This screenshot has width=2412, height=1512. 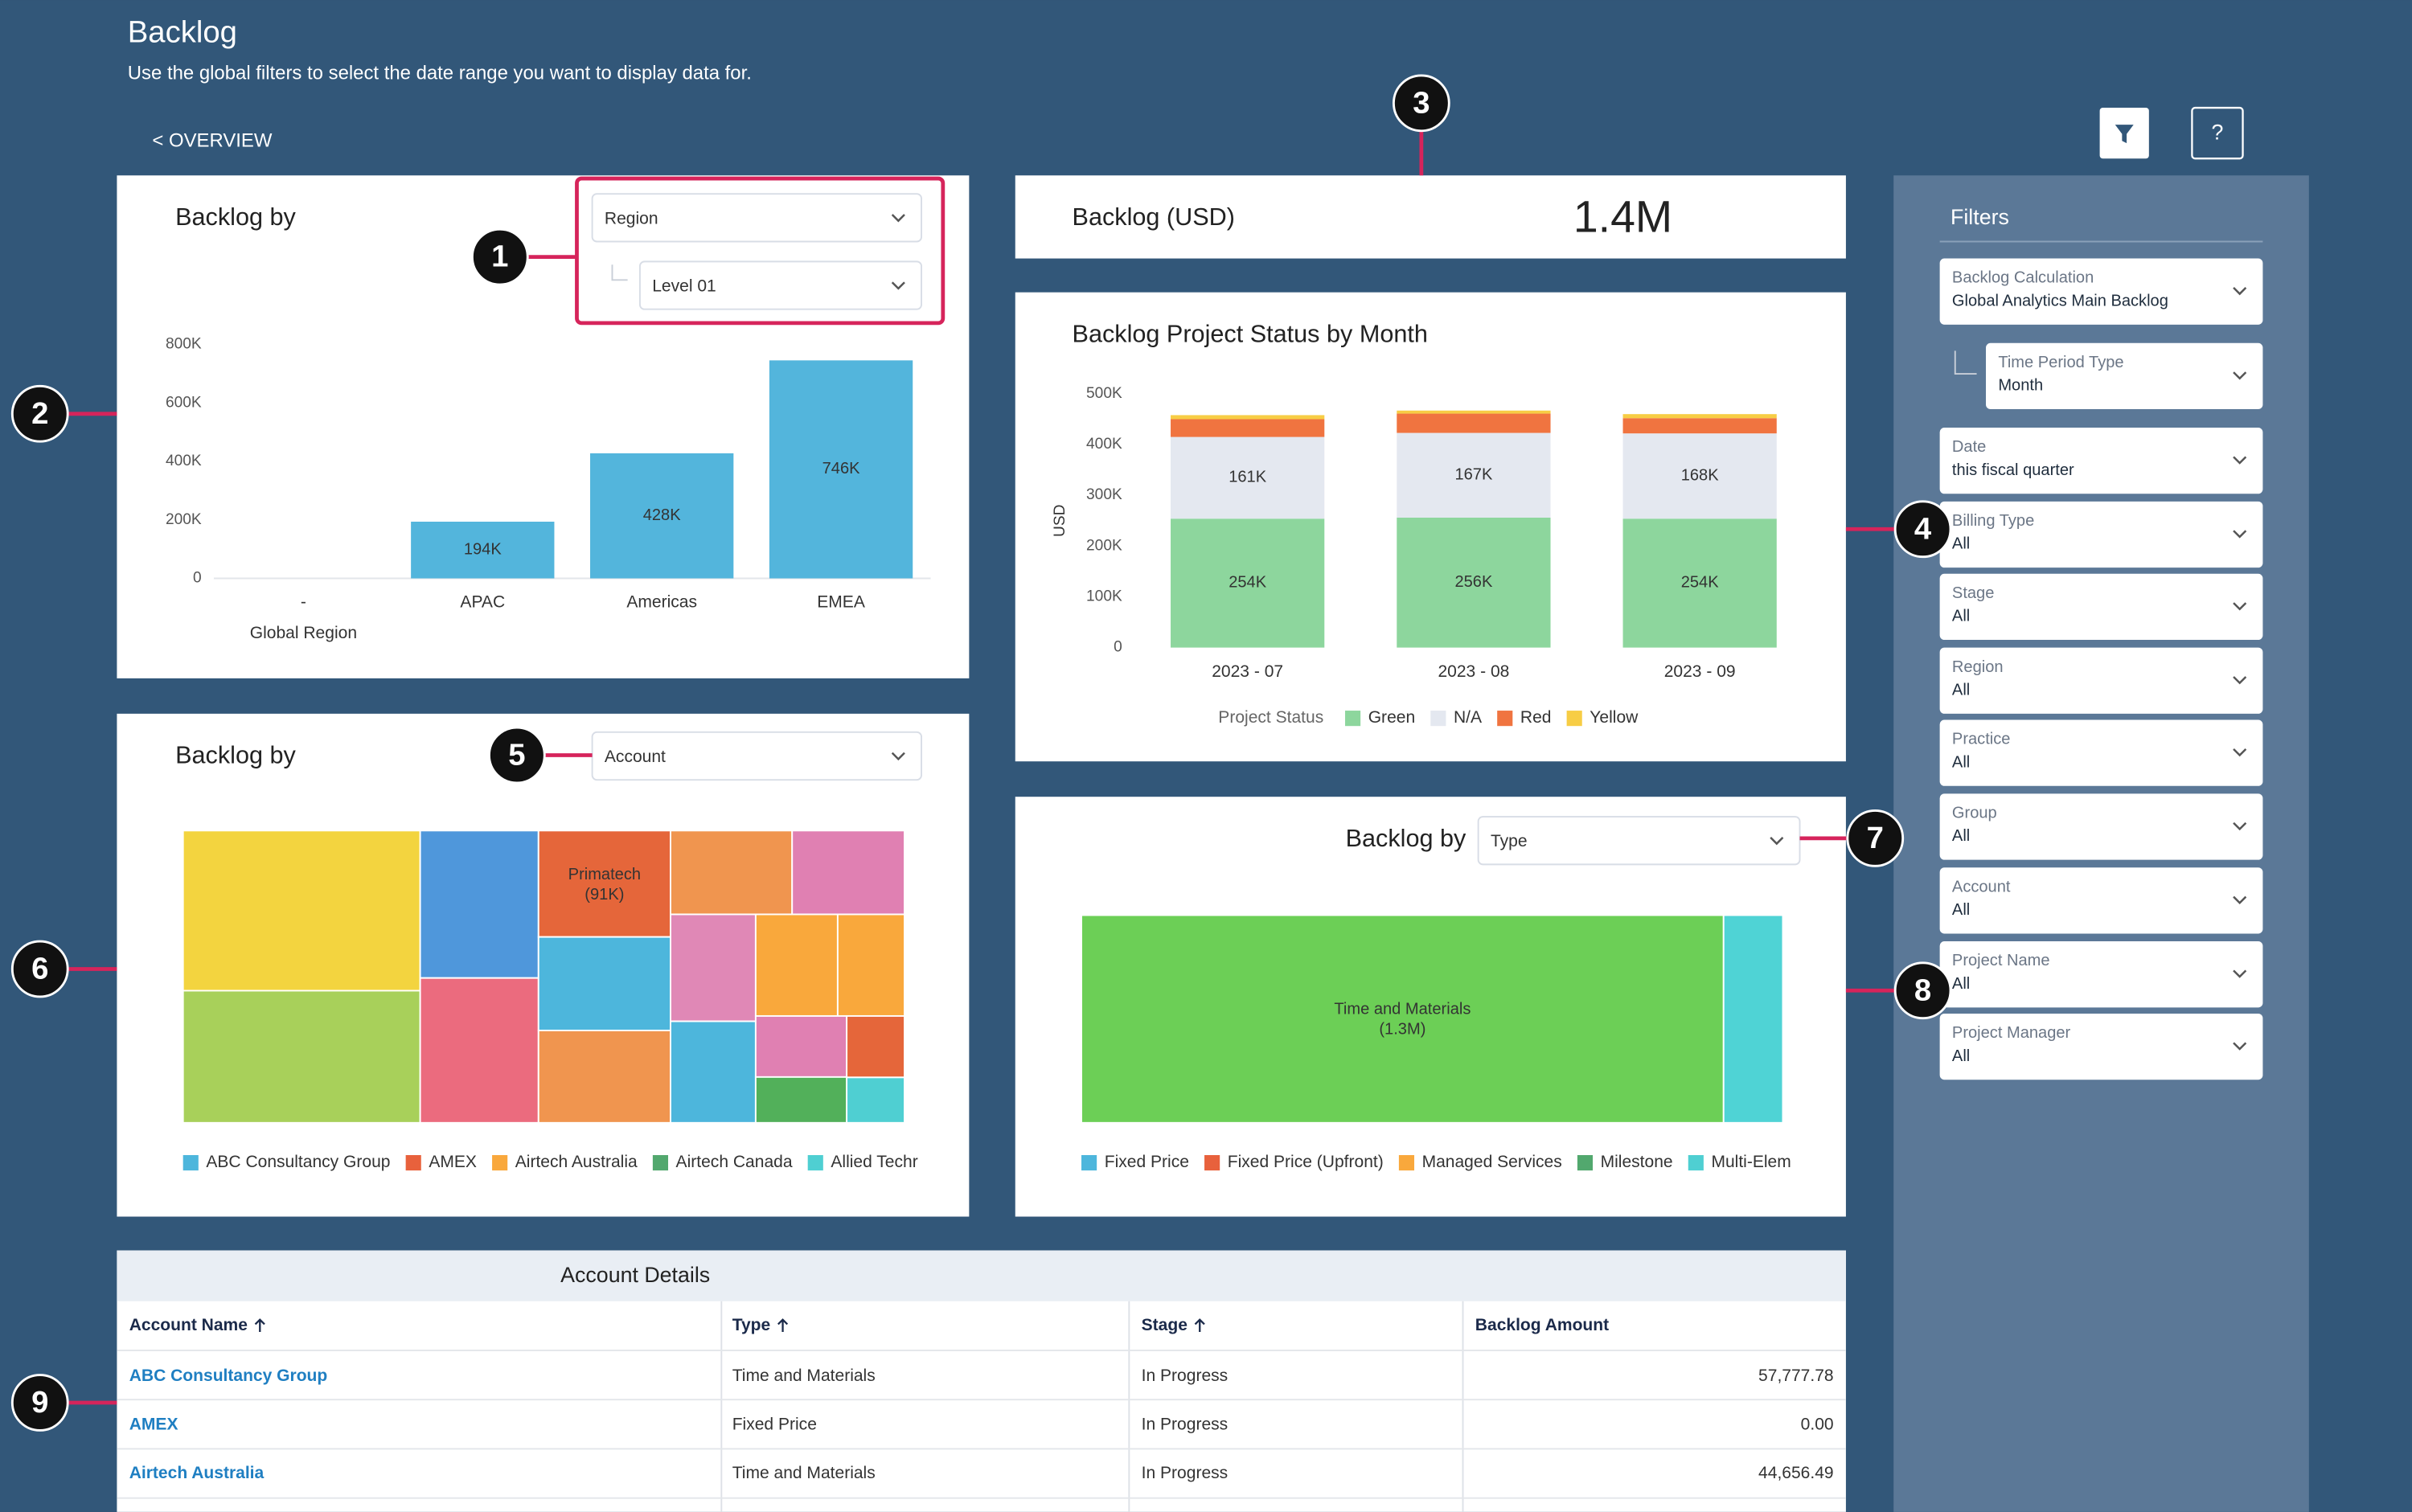 I want to click on table-cell: 44,656.49, so click(x=1796, y=1473).